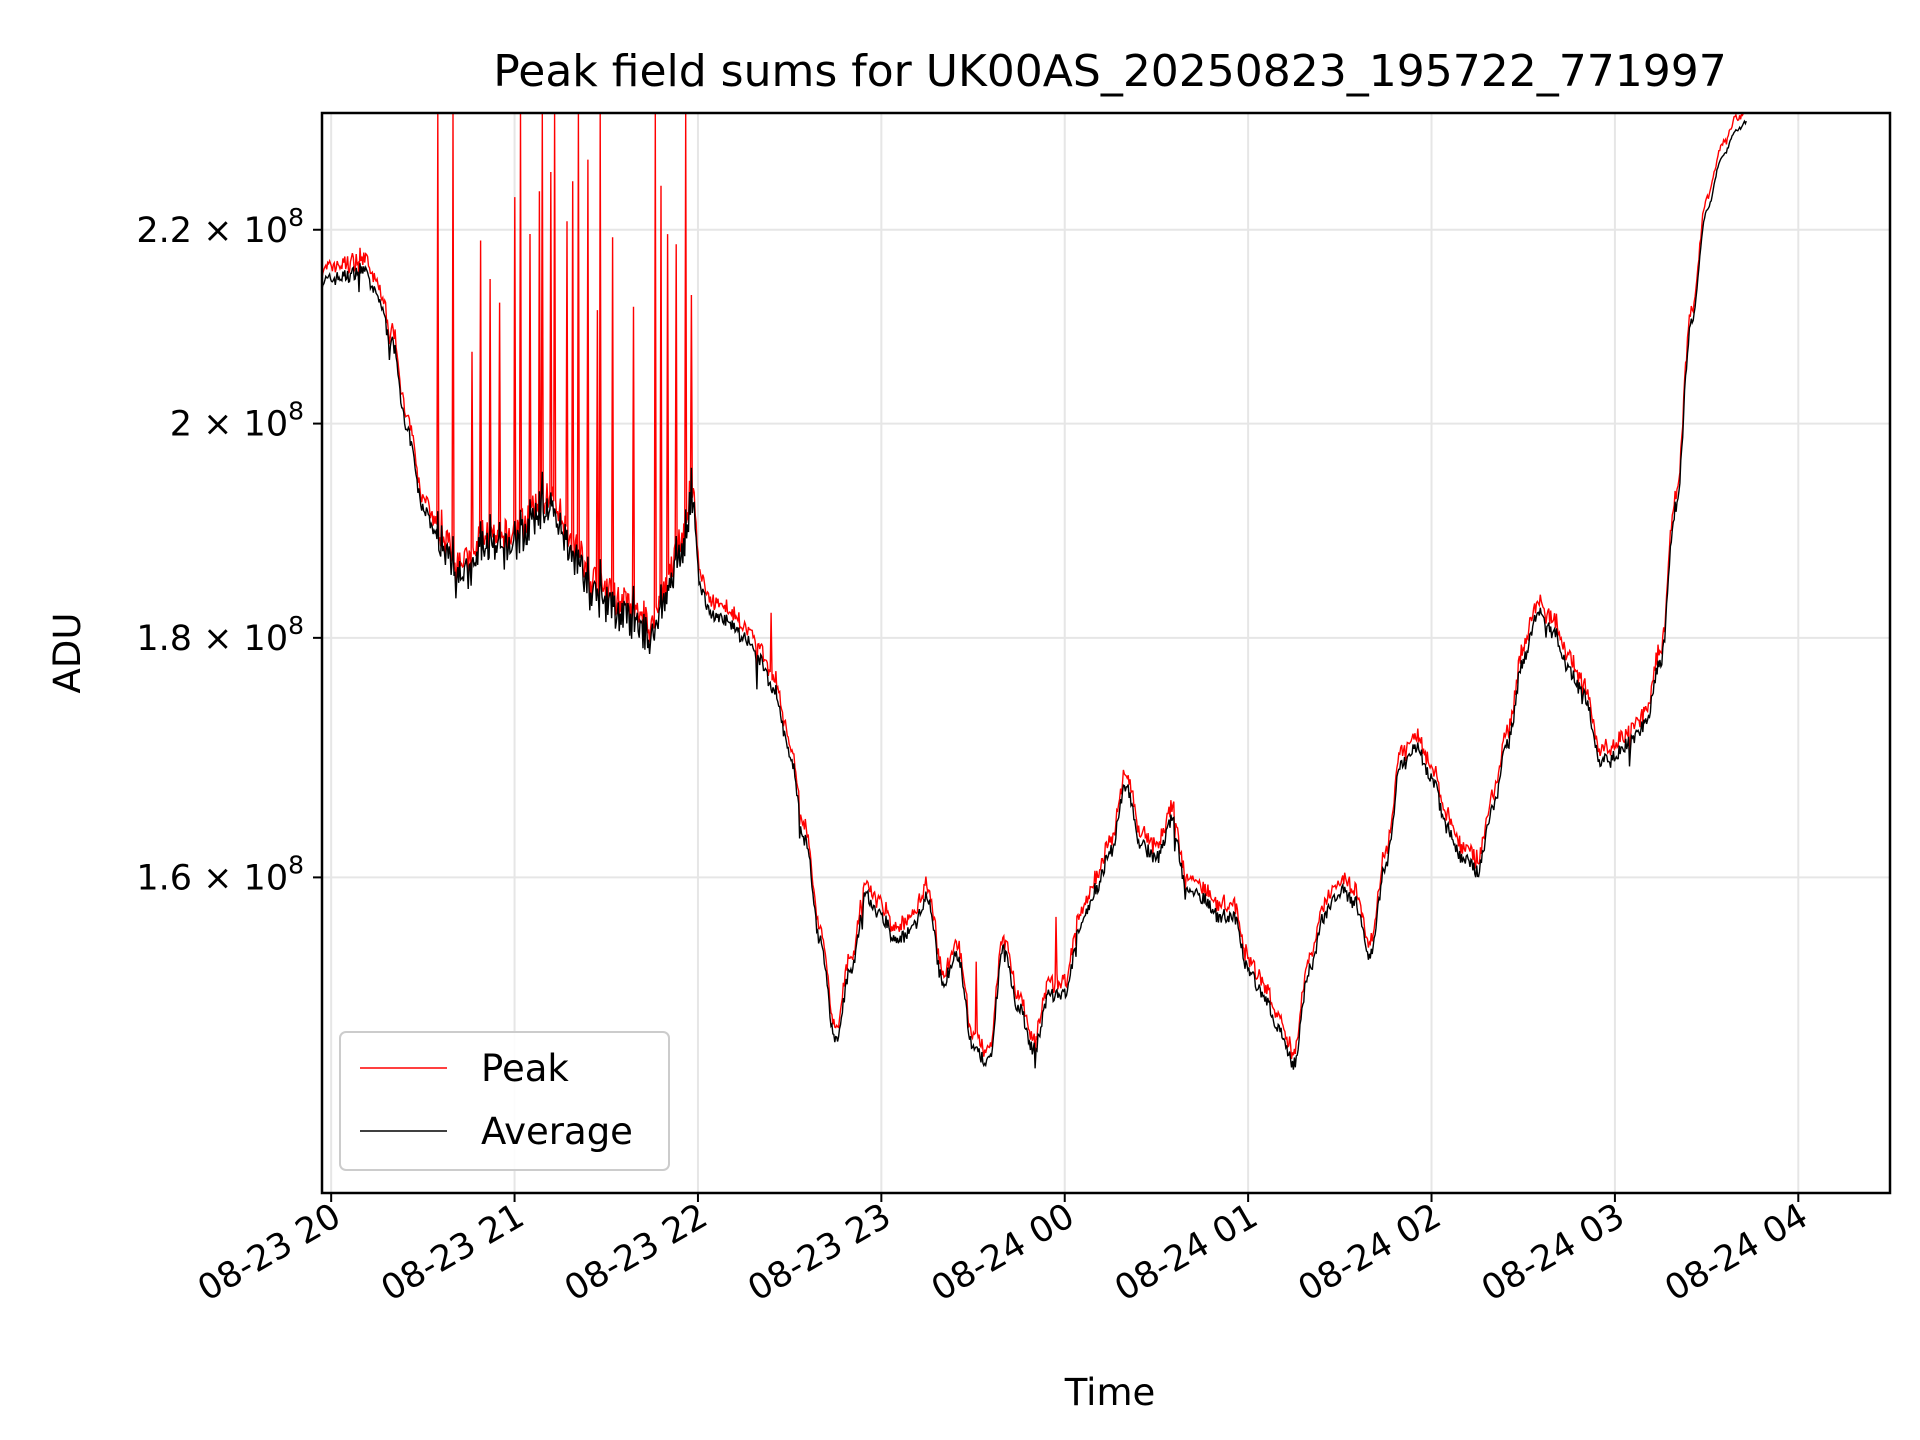  I want to click on y-tick-label: 2 × 108, so click(237, 421).